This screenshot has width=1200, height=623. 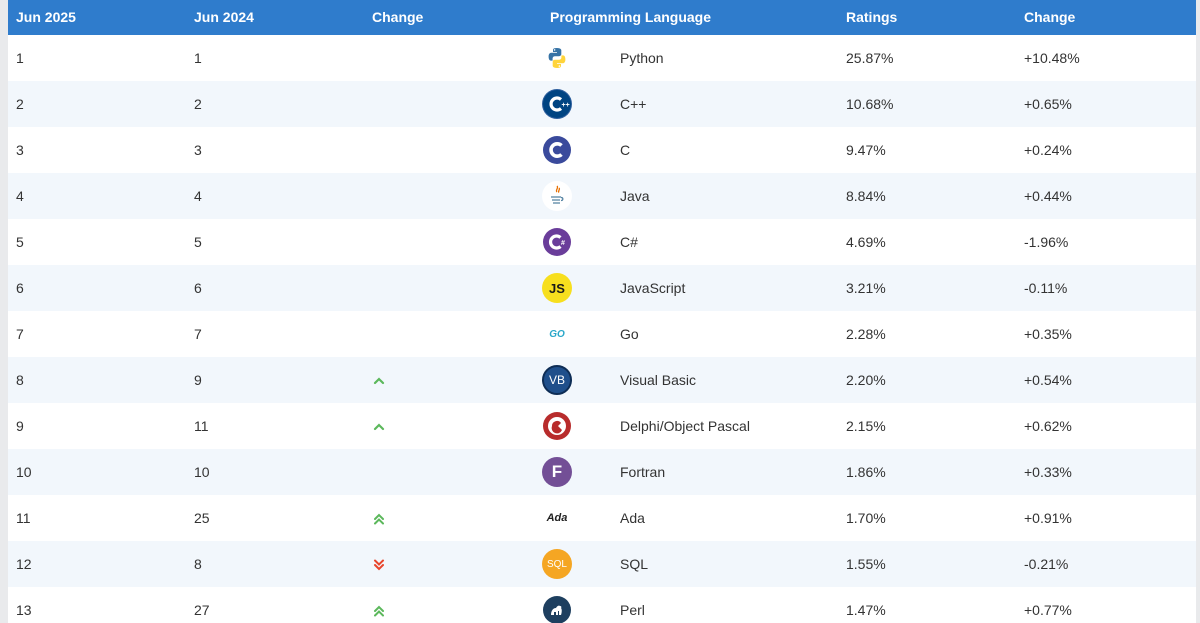 I want to click on csharp-icon: #, so click(x=577, y=242).